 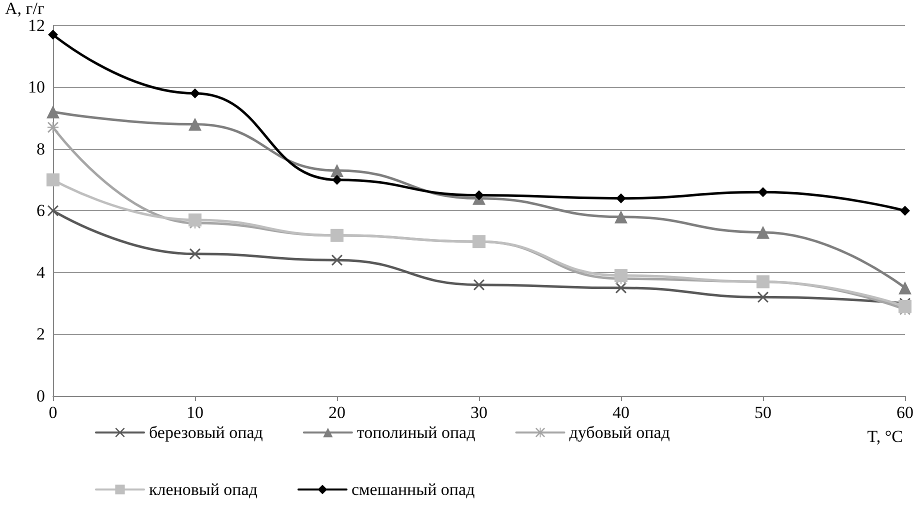 I want to click on y-tick-label: 0, so click(x=40, y=396).